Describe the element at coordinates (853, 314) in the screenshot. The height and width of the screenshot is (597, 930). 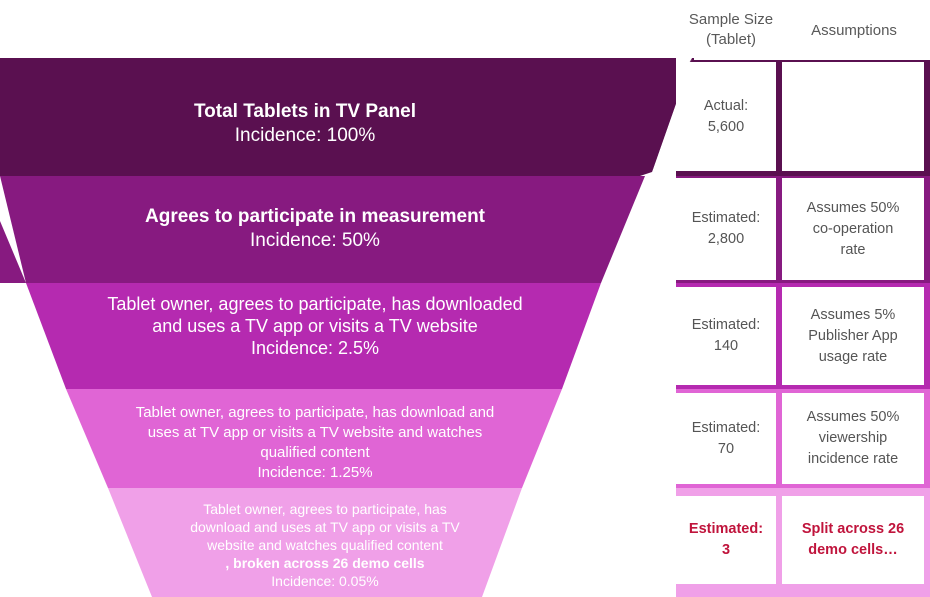
I see `assumption-3-line1: Assumes 5%` at that location.